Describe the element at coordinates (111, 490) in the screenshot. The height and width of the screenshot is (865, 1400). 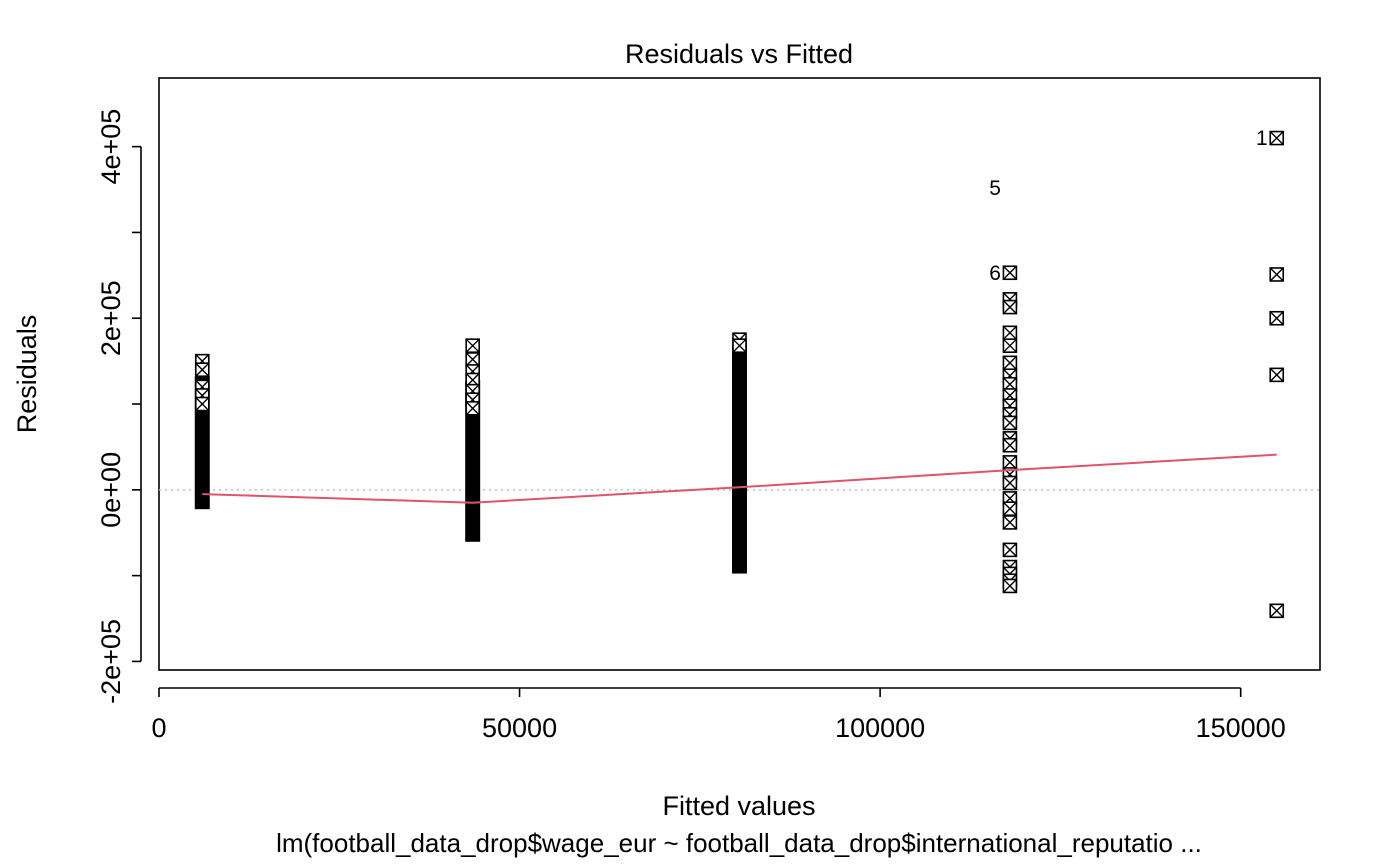
I see `y-tick-label: 0e+00` at that location.